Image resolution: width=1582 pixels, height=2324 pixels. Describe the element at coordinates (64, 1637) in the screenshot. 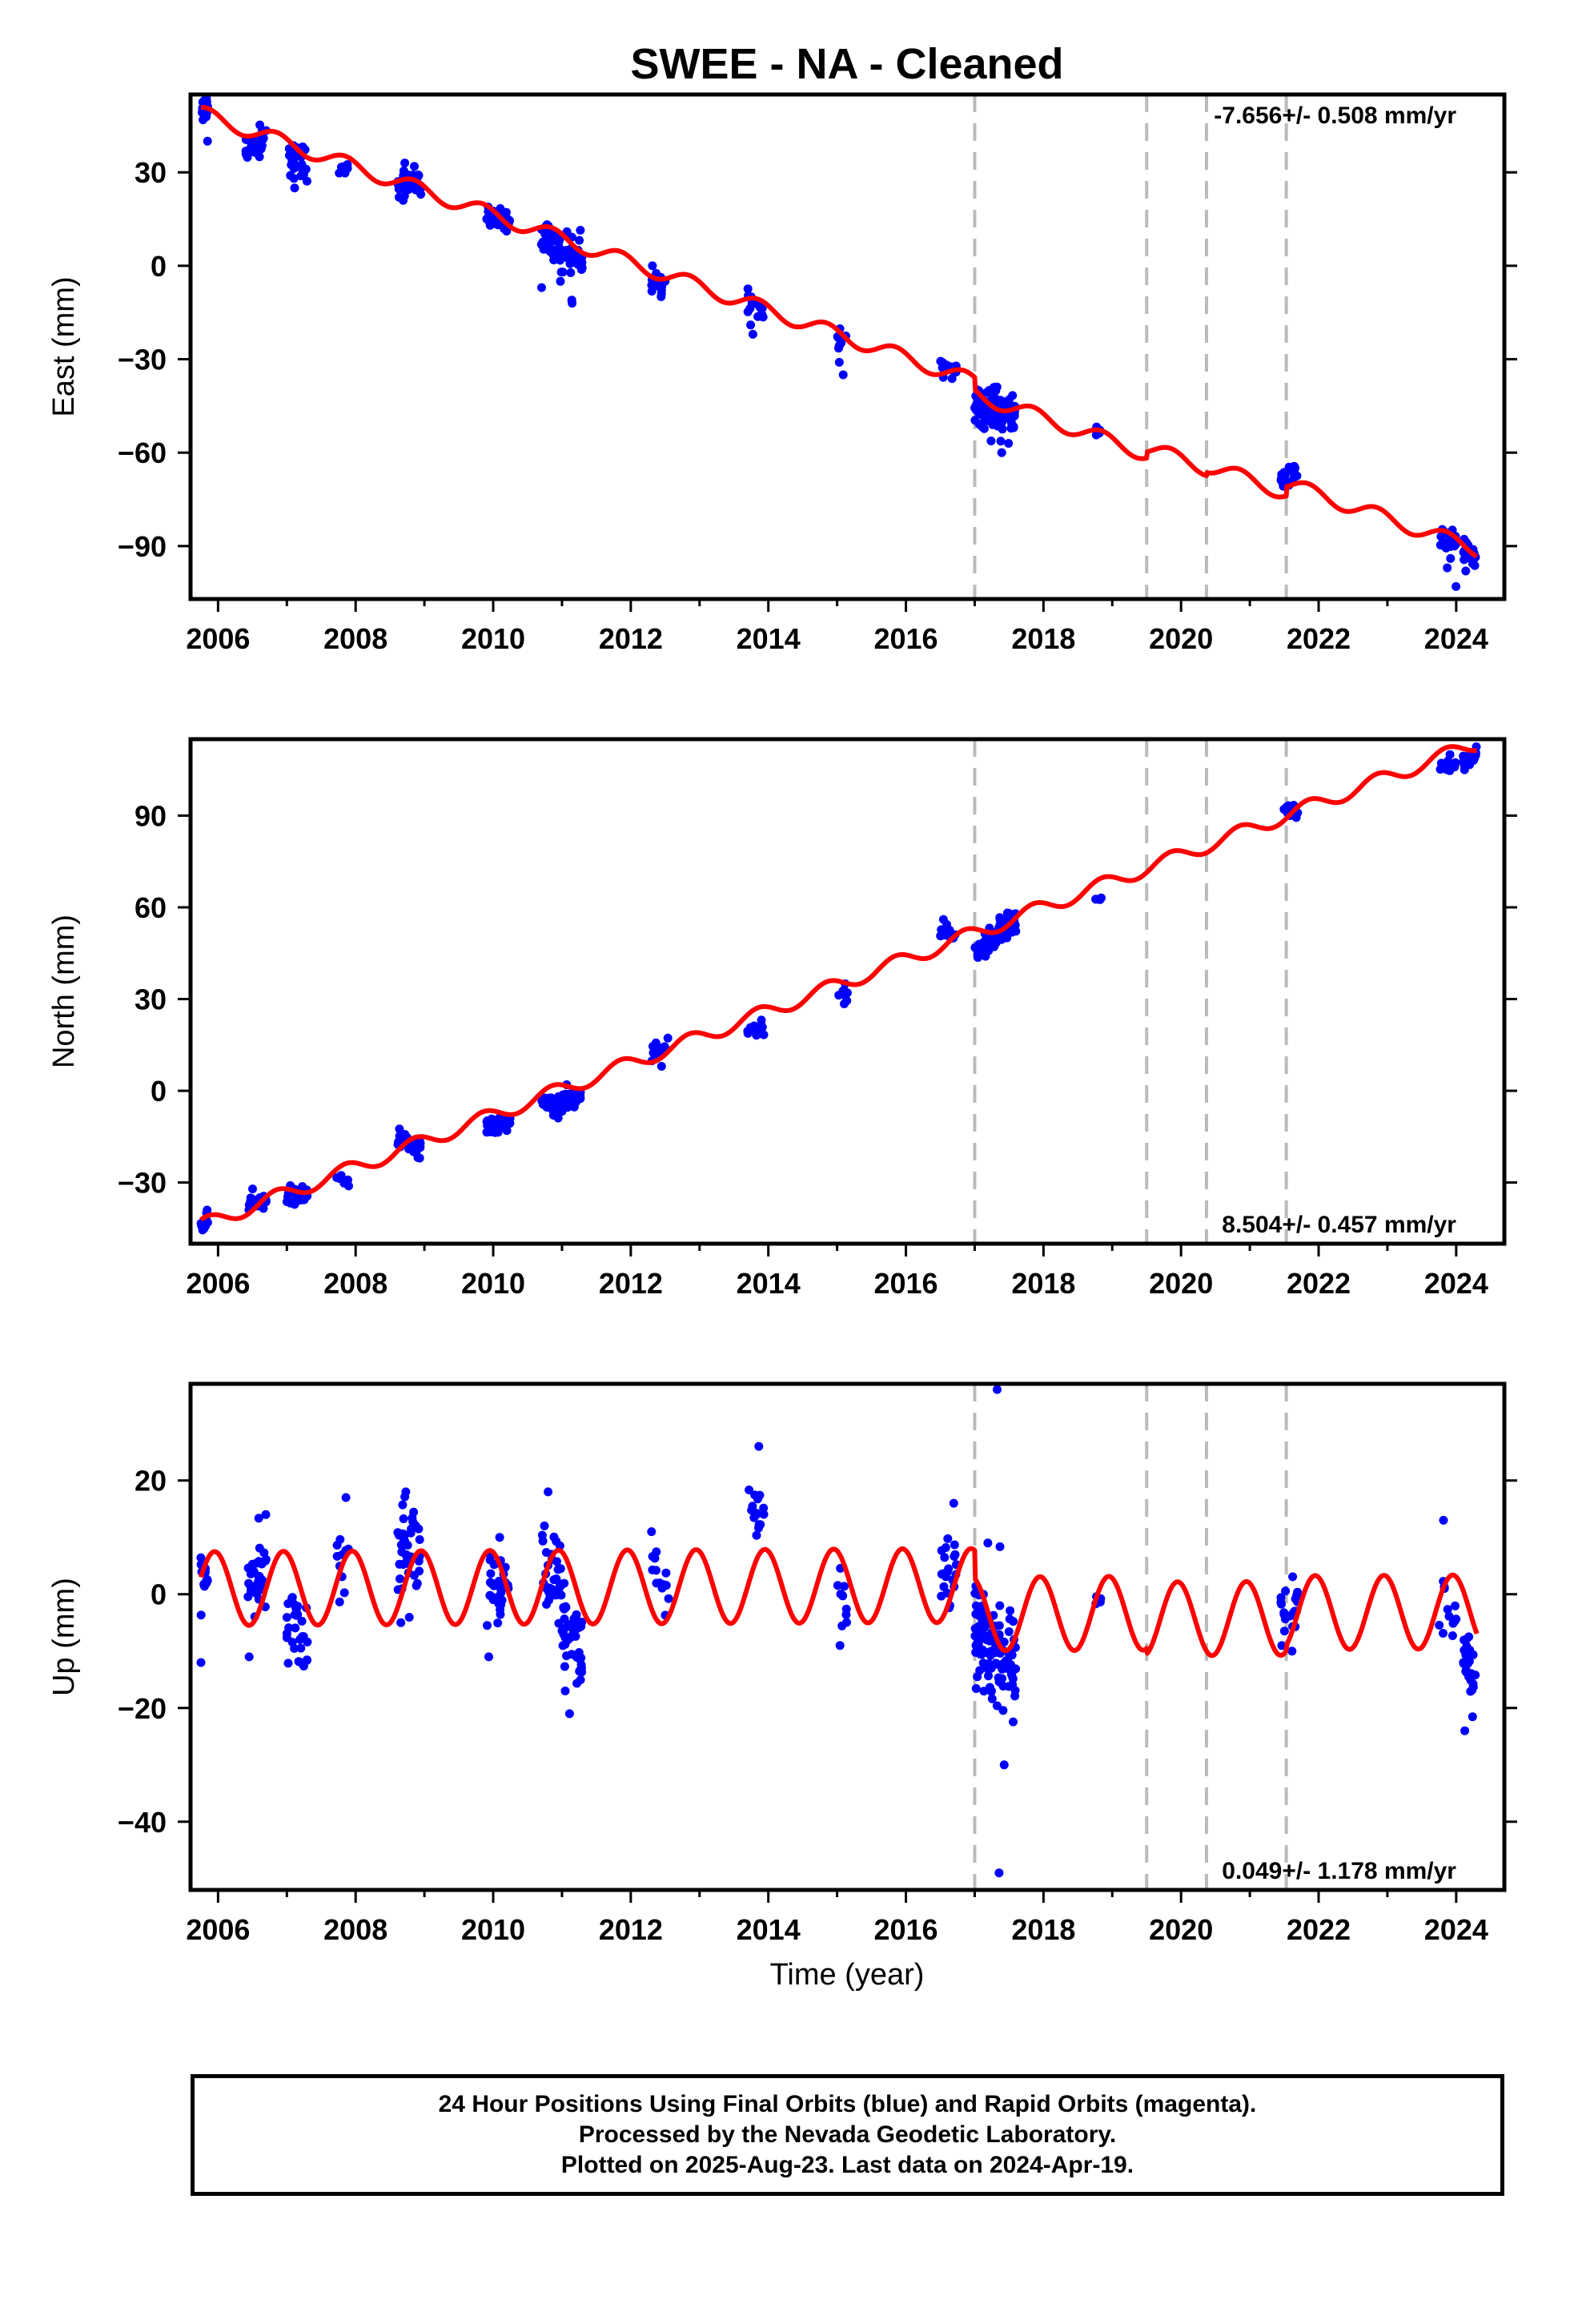

I see `y-axis-label-up: Up (mm)` at that location.